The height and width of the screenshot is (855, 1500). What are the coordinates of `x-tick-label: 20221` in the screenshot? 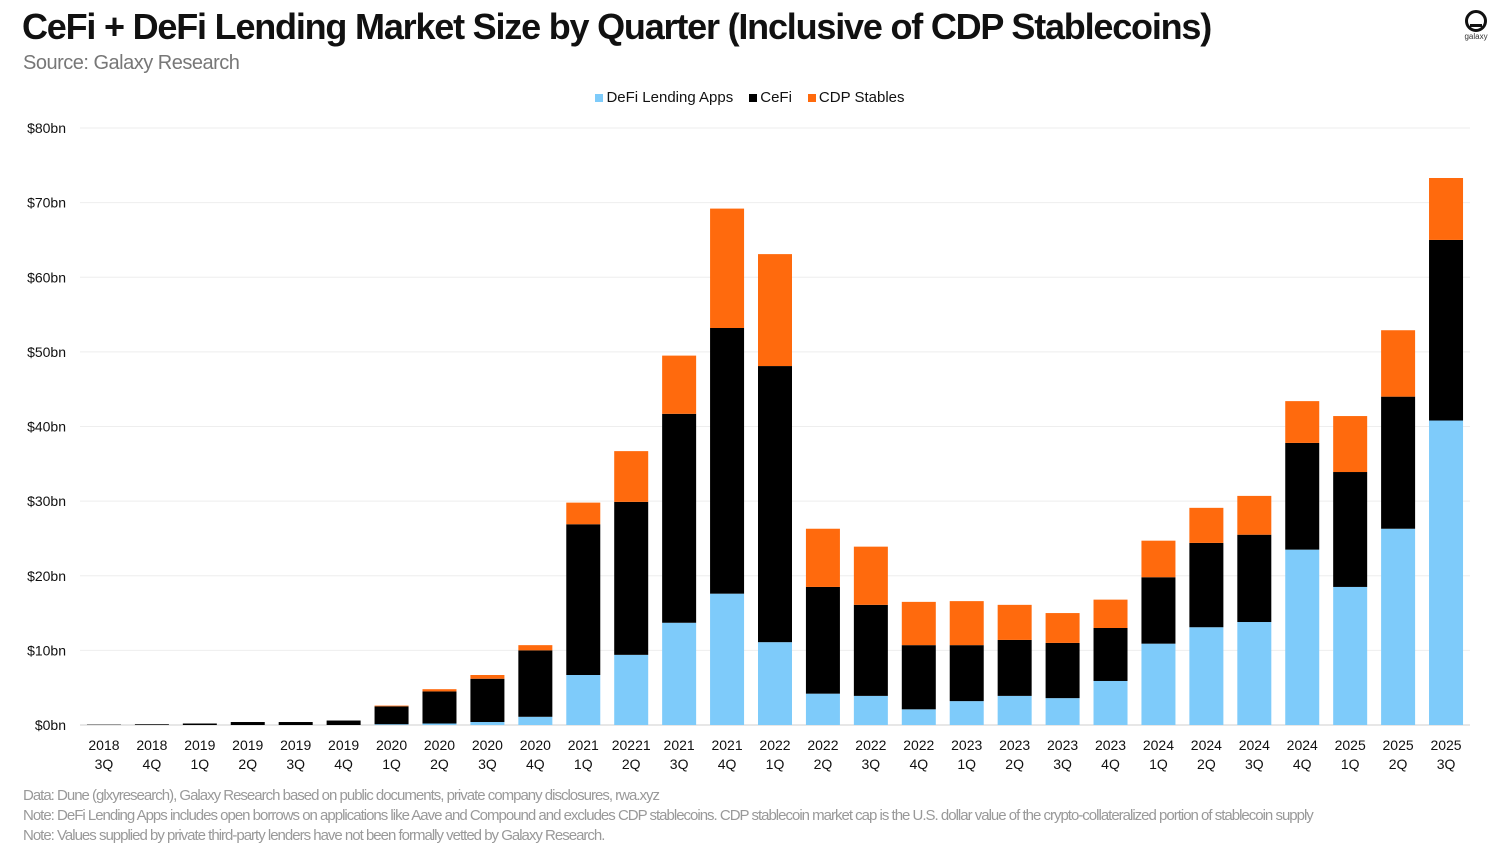 It's located at (631, 745).